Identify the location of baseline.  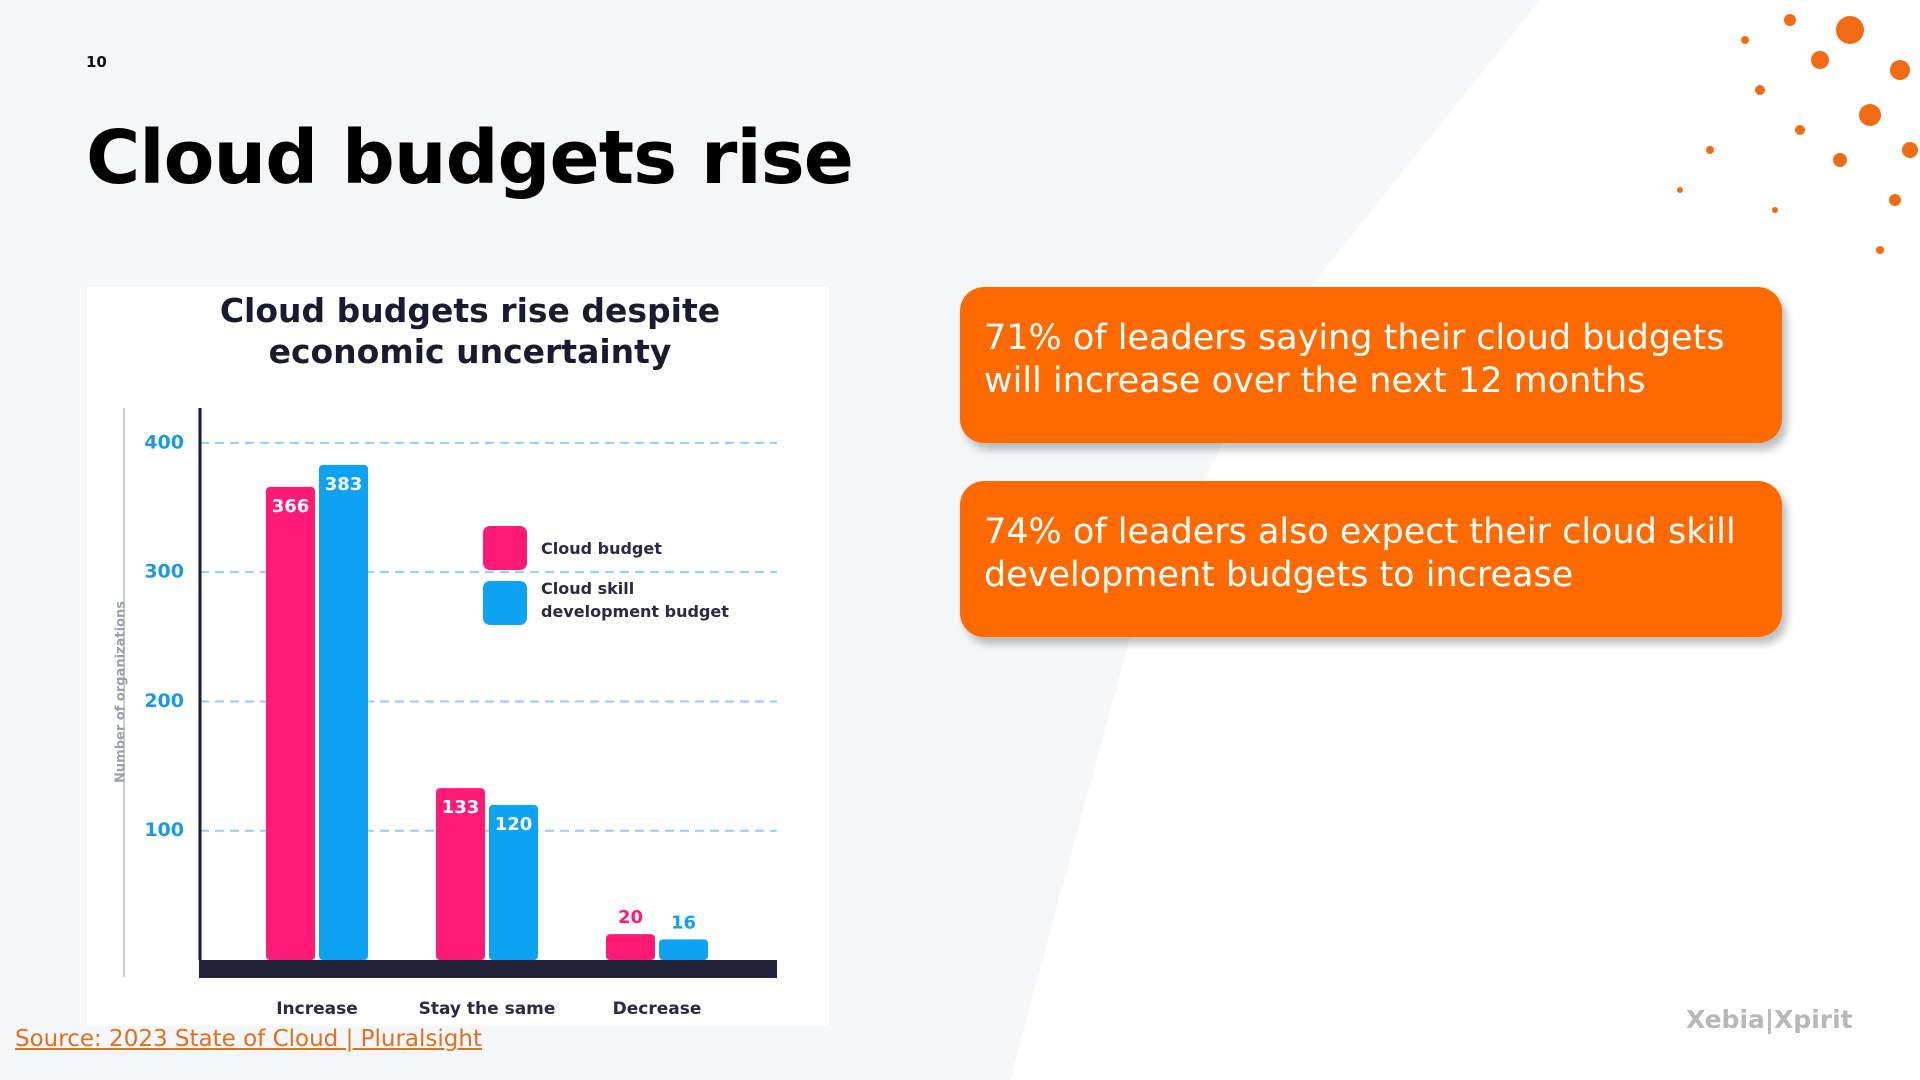
(488, 969).